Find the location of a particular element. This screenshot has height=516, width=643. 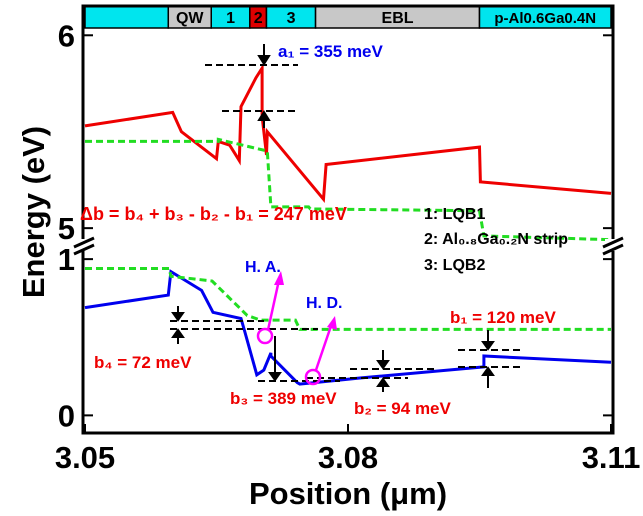

layer-label: EBL is located at coordinates (398, 18).